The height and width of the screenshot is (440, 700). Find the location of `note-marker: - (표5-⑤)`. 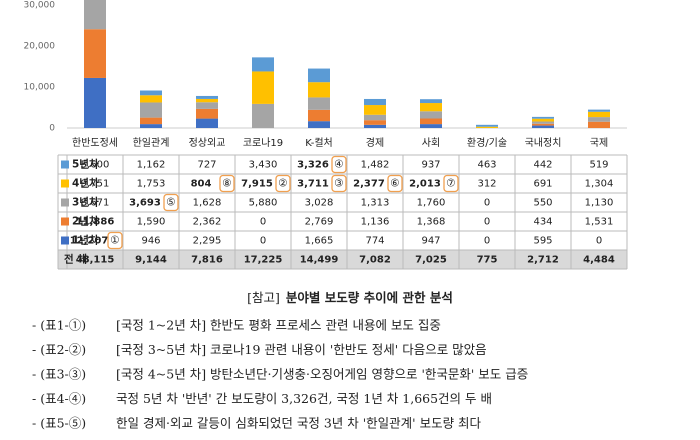

note-marker: - (표5-⑤) is located at coordinates (59, 423).